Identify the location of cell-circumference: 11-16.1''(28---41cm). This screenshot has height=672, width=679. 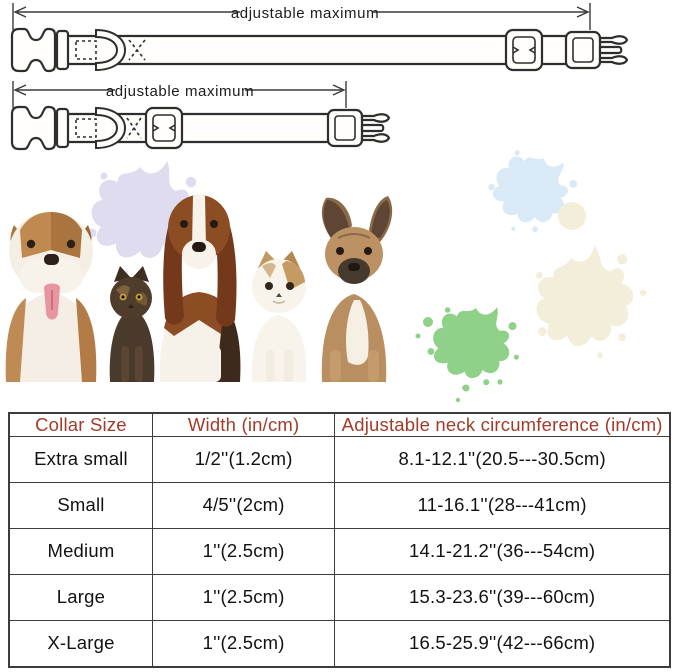
(502, 505).